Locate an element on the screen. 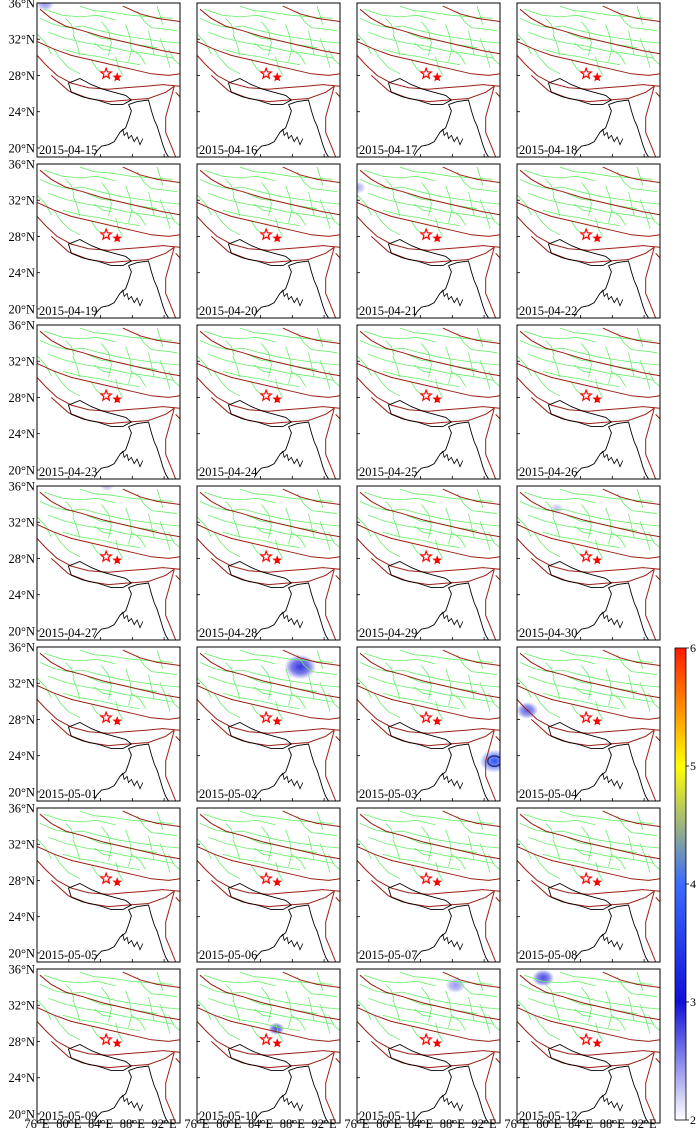 This screenshot has height=1133, width=700. lat-label: 36°N is located at coordinates (21, 970).